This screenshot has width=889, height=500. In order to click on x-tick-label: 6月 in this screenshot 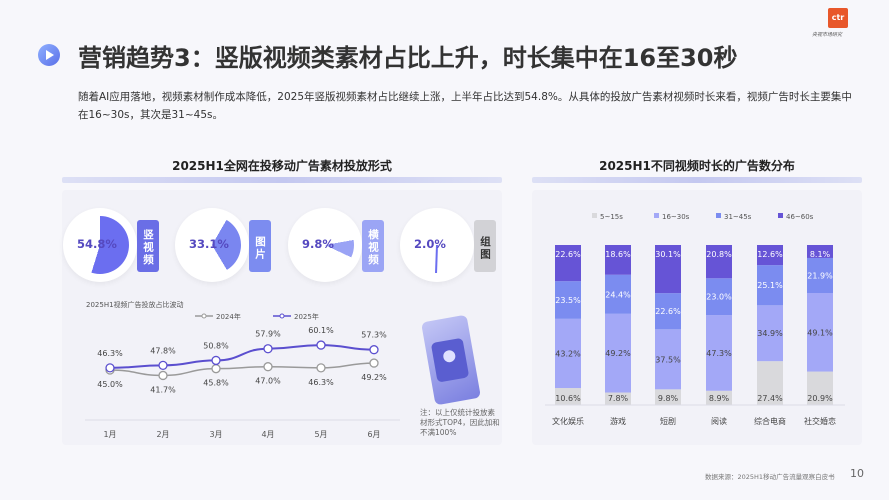, I will do `click(373, 434)`.